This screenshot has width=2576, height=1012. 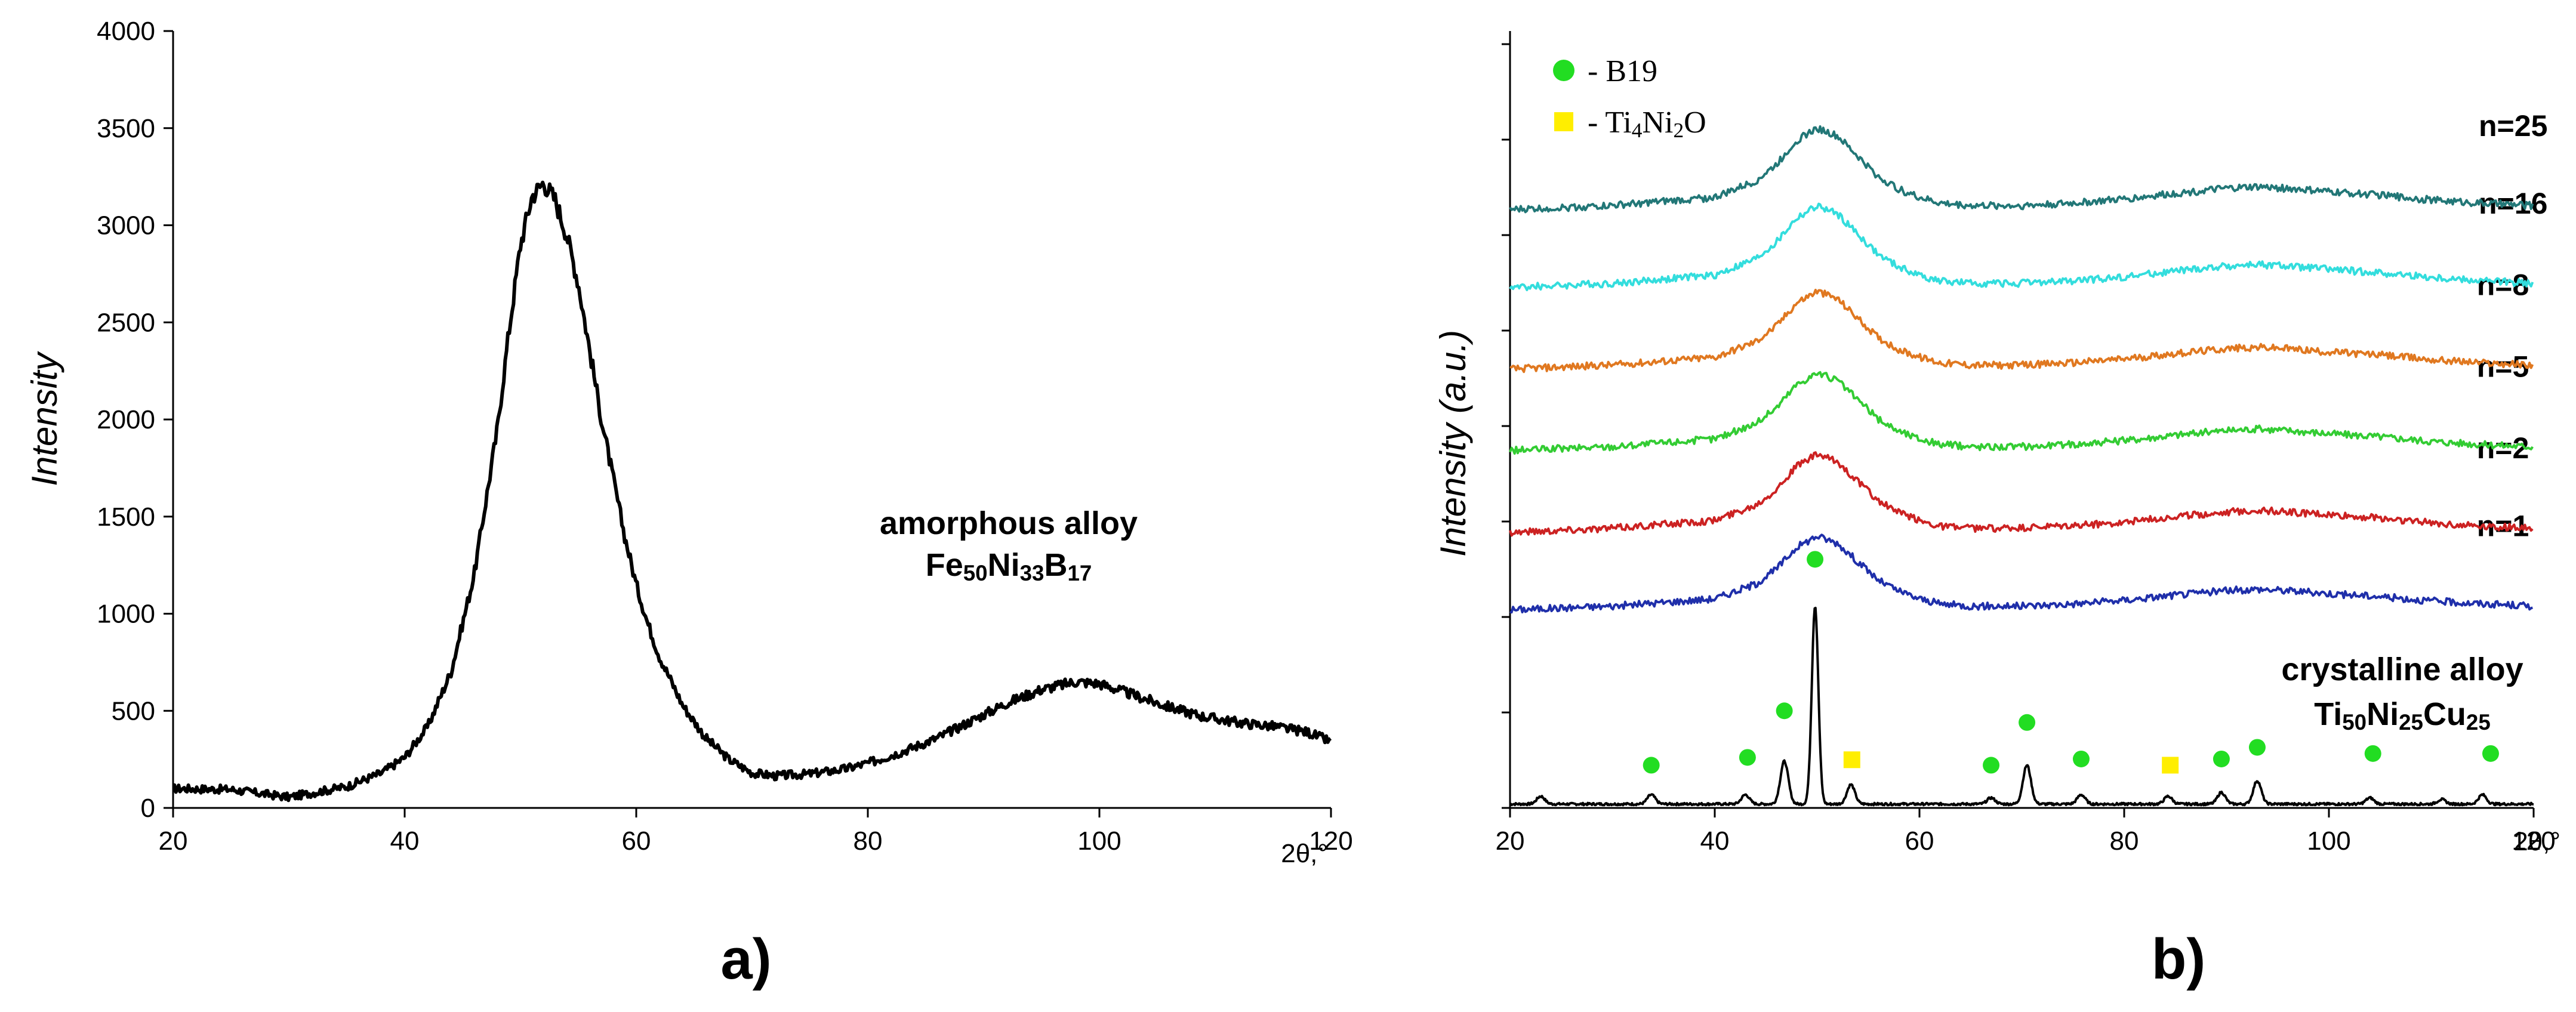 I want to click on legend-label-ti4ni2o: - Ti4Ni2O, so click(x=1647, y=124).